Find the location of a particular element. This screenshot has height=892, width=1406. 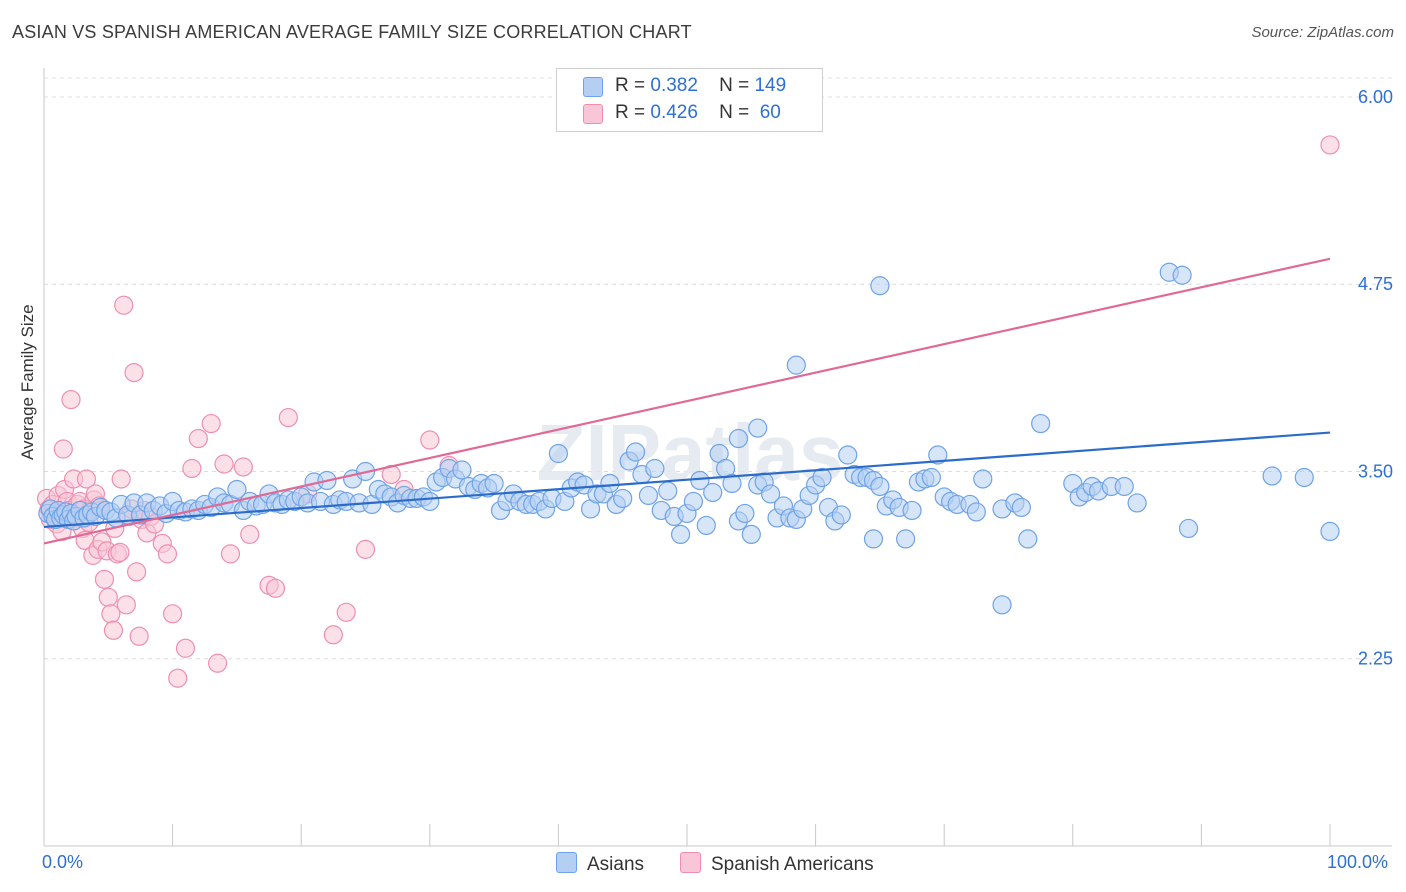

legend-text-spanish: R = 0.426 N = 60 is located at coordinates (698, 113).